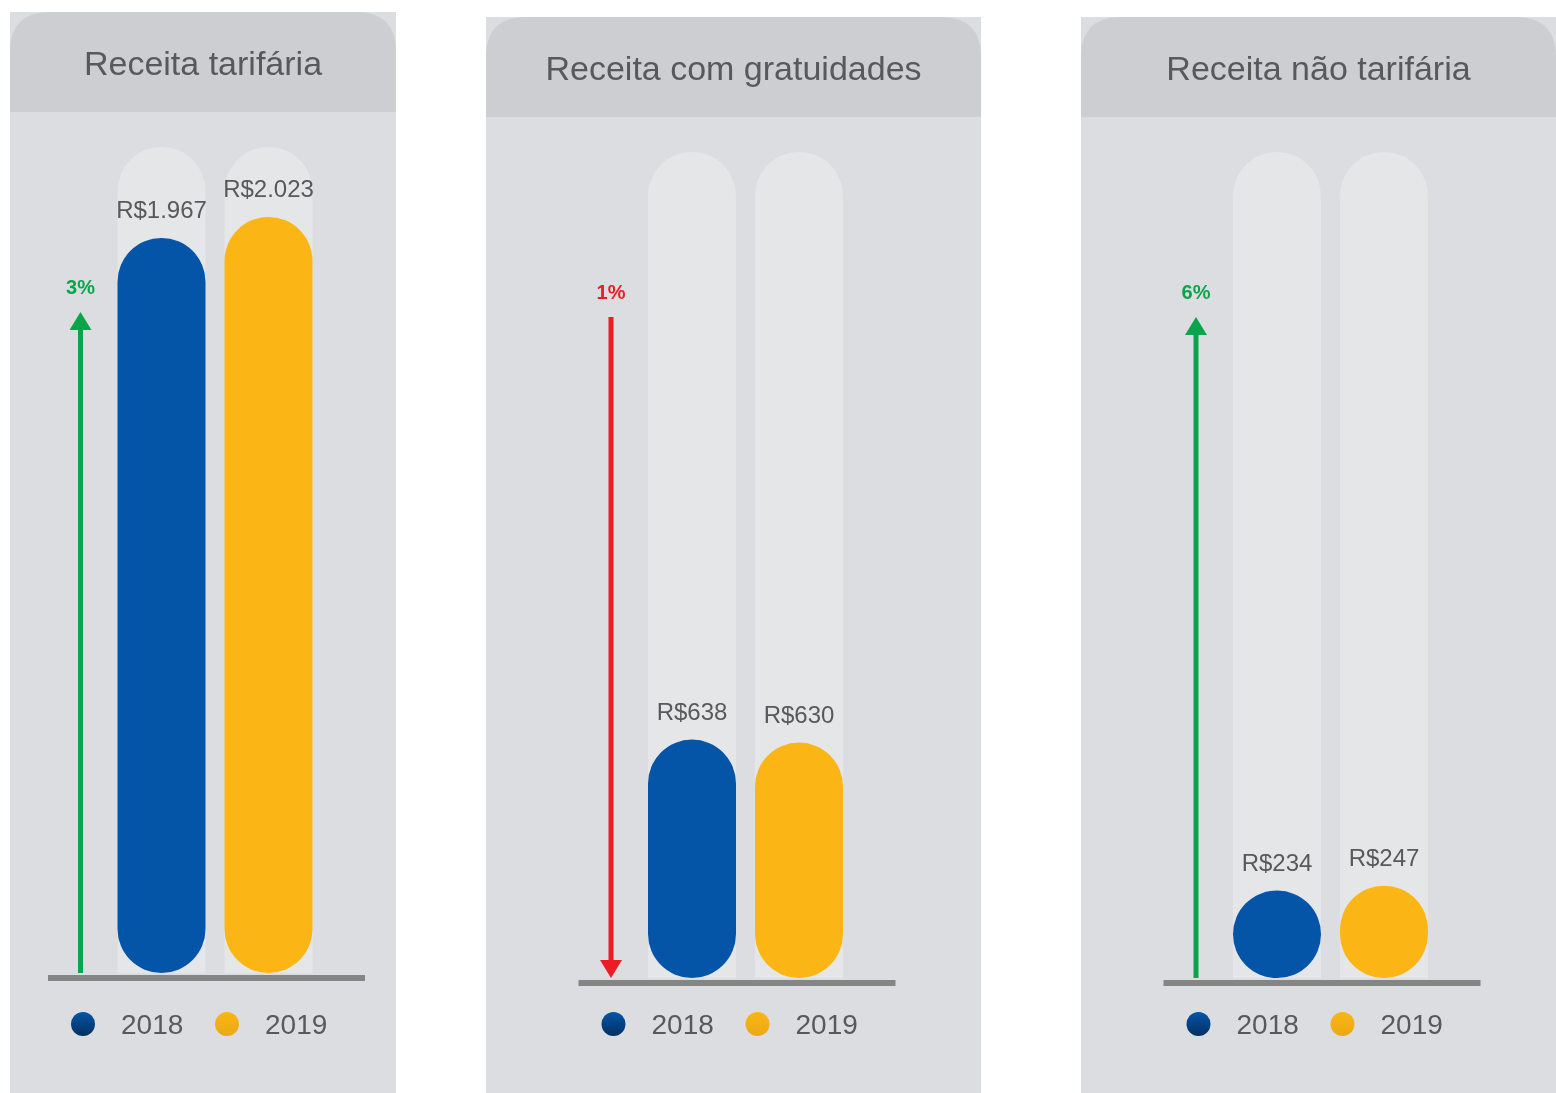 This screenshot has height=1093, width=1556. What do you see at coordinates (692, 711) in the screenshot?
I see `data-label: R$638` at bounding box center [692, 711].